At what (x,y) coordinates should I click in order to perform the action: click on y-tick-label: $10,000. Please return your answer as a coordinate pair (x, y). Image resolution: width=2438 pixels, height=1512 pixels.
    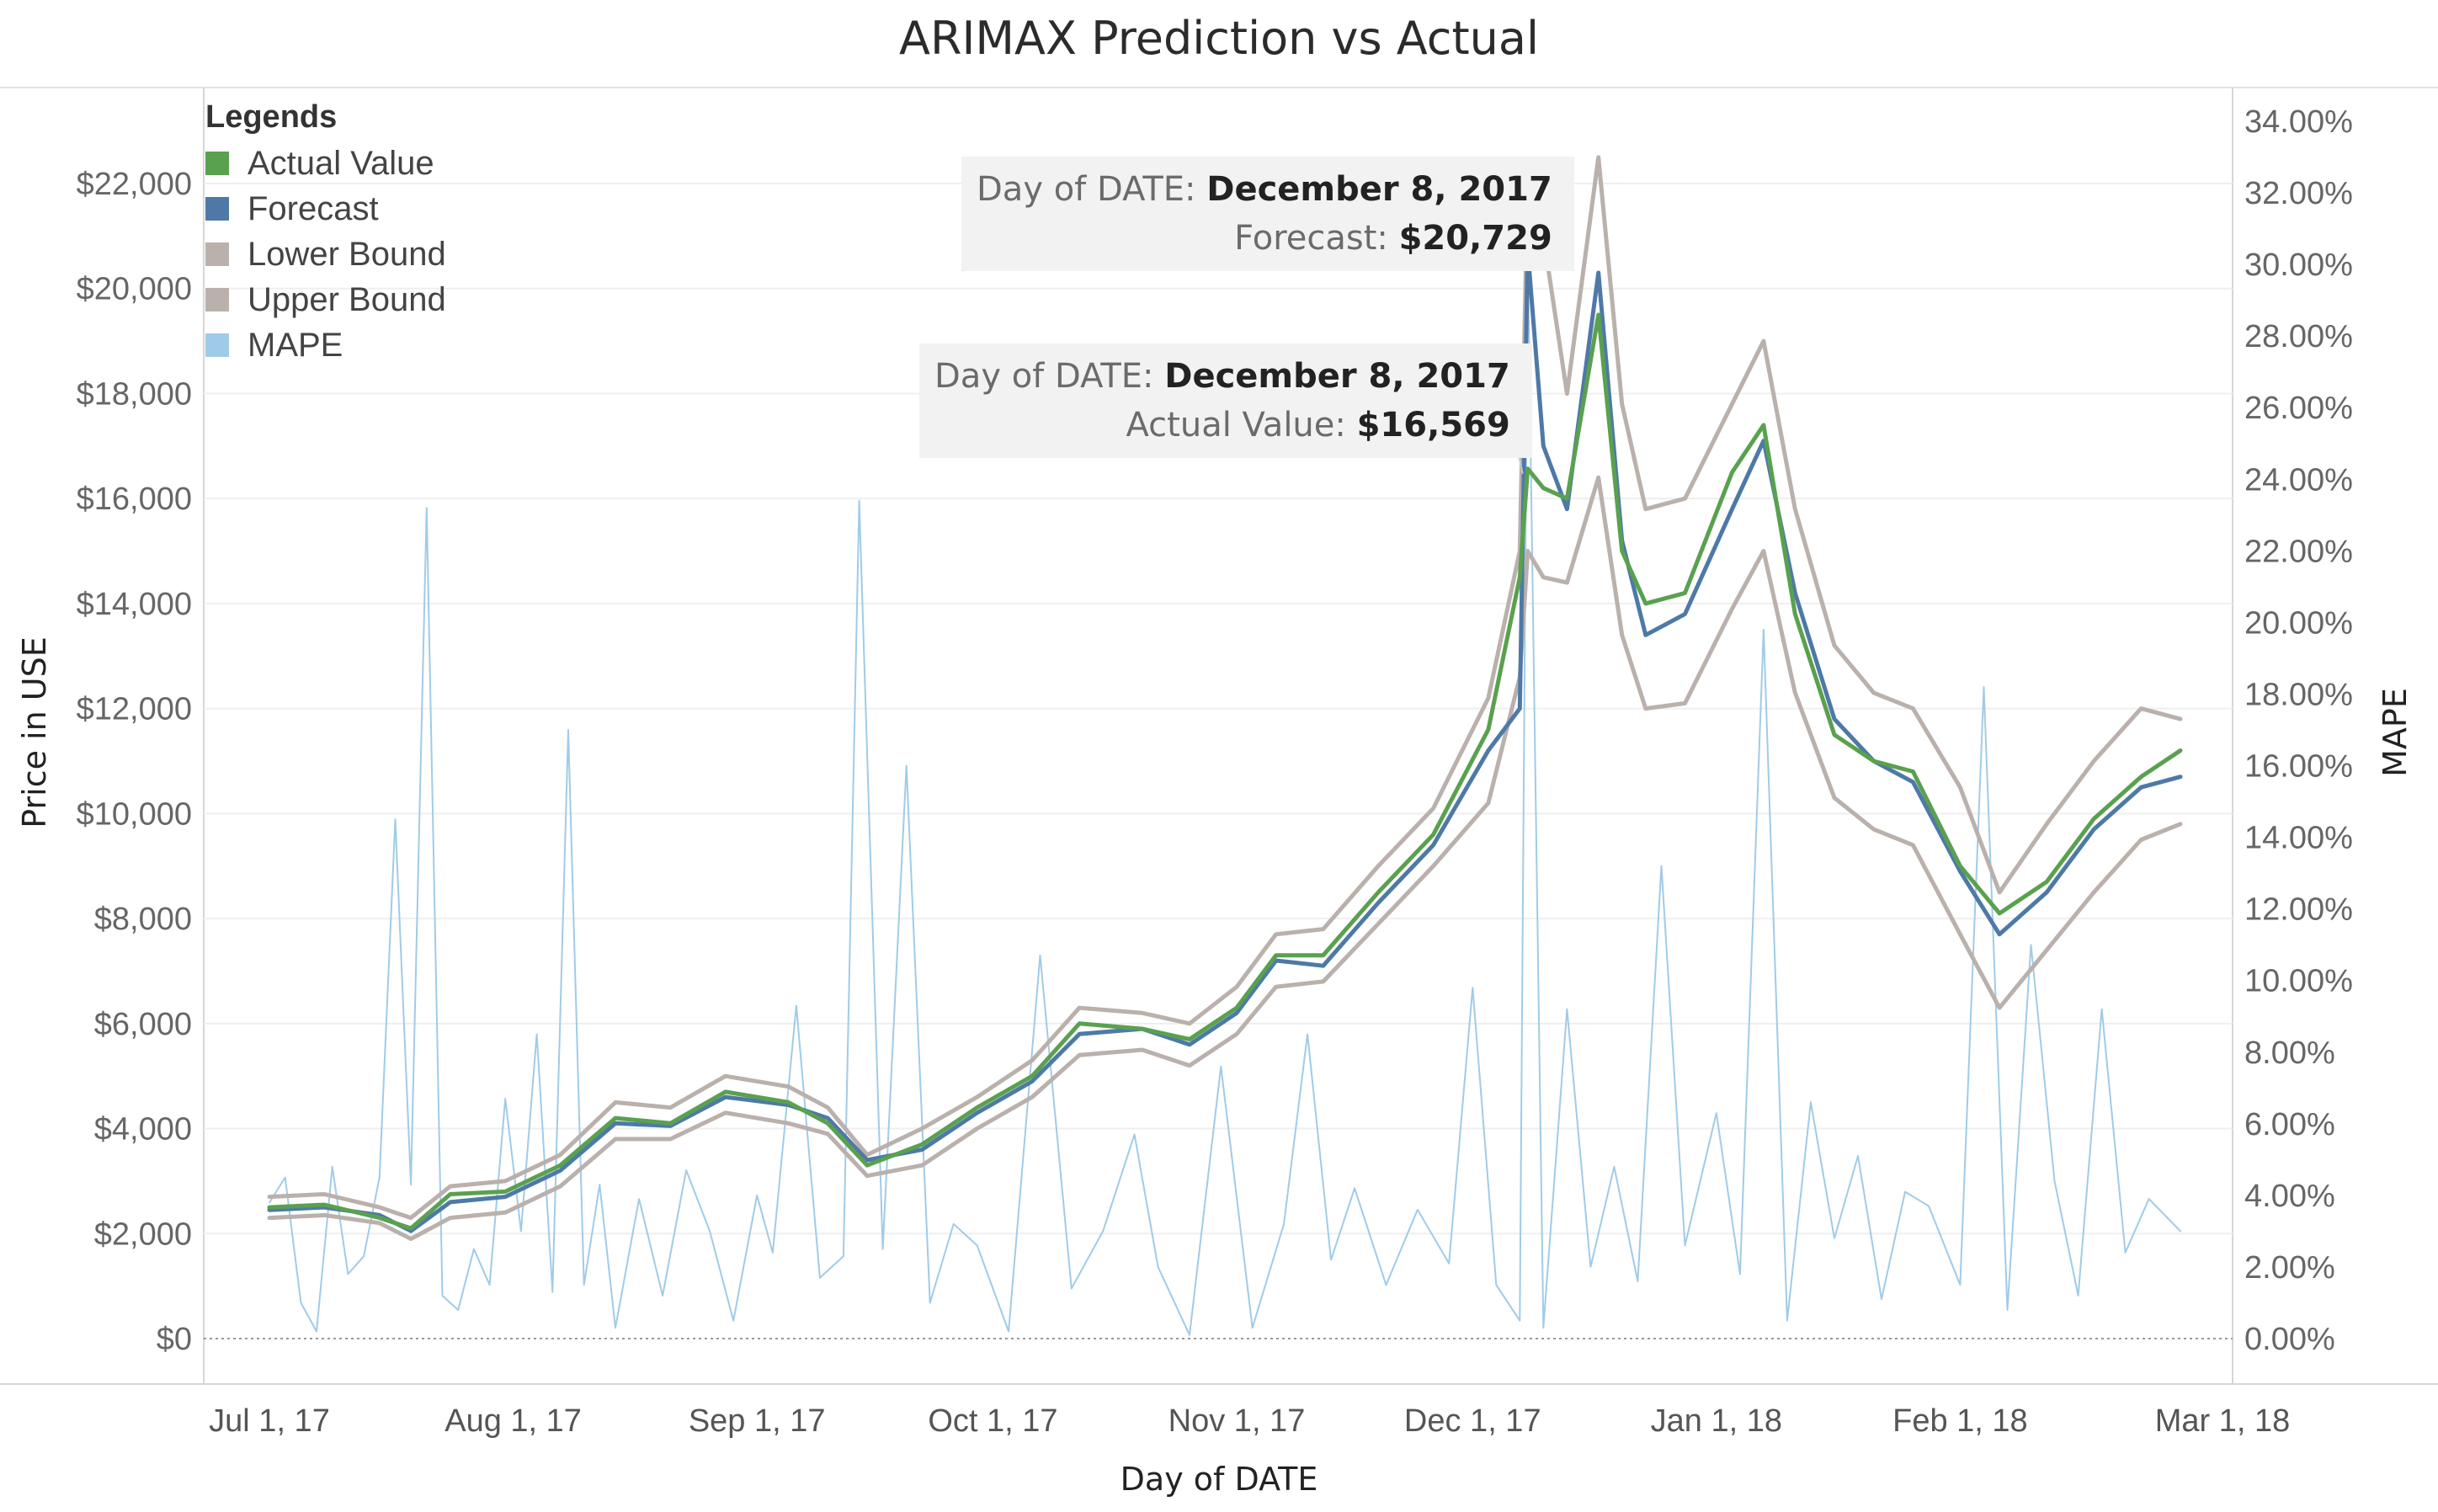
    Looking at the image, I should click on (134, 814).